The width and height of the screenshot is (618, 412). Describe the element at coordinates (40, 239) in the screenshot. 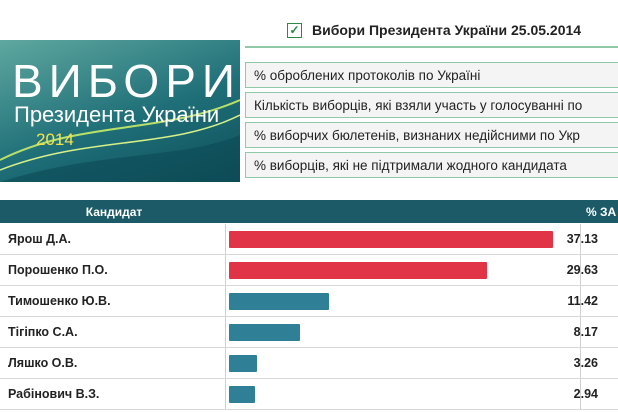

I see `candidate-name: Ярош Д.А.` at that location.